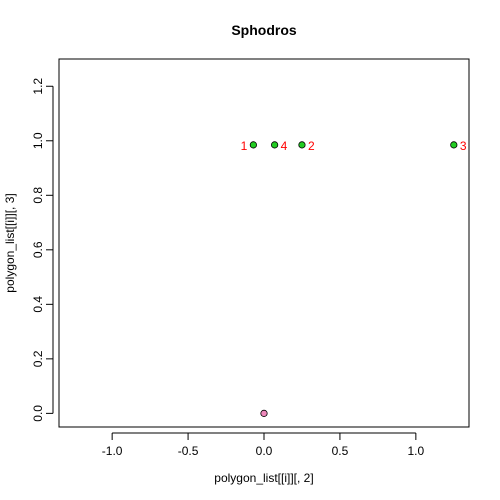  Describe the element at coordinates (284, 146) in the screenshot. I see `point-label: 4` at that location.